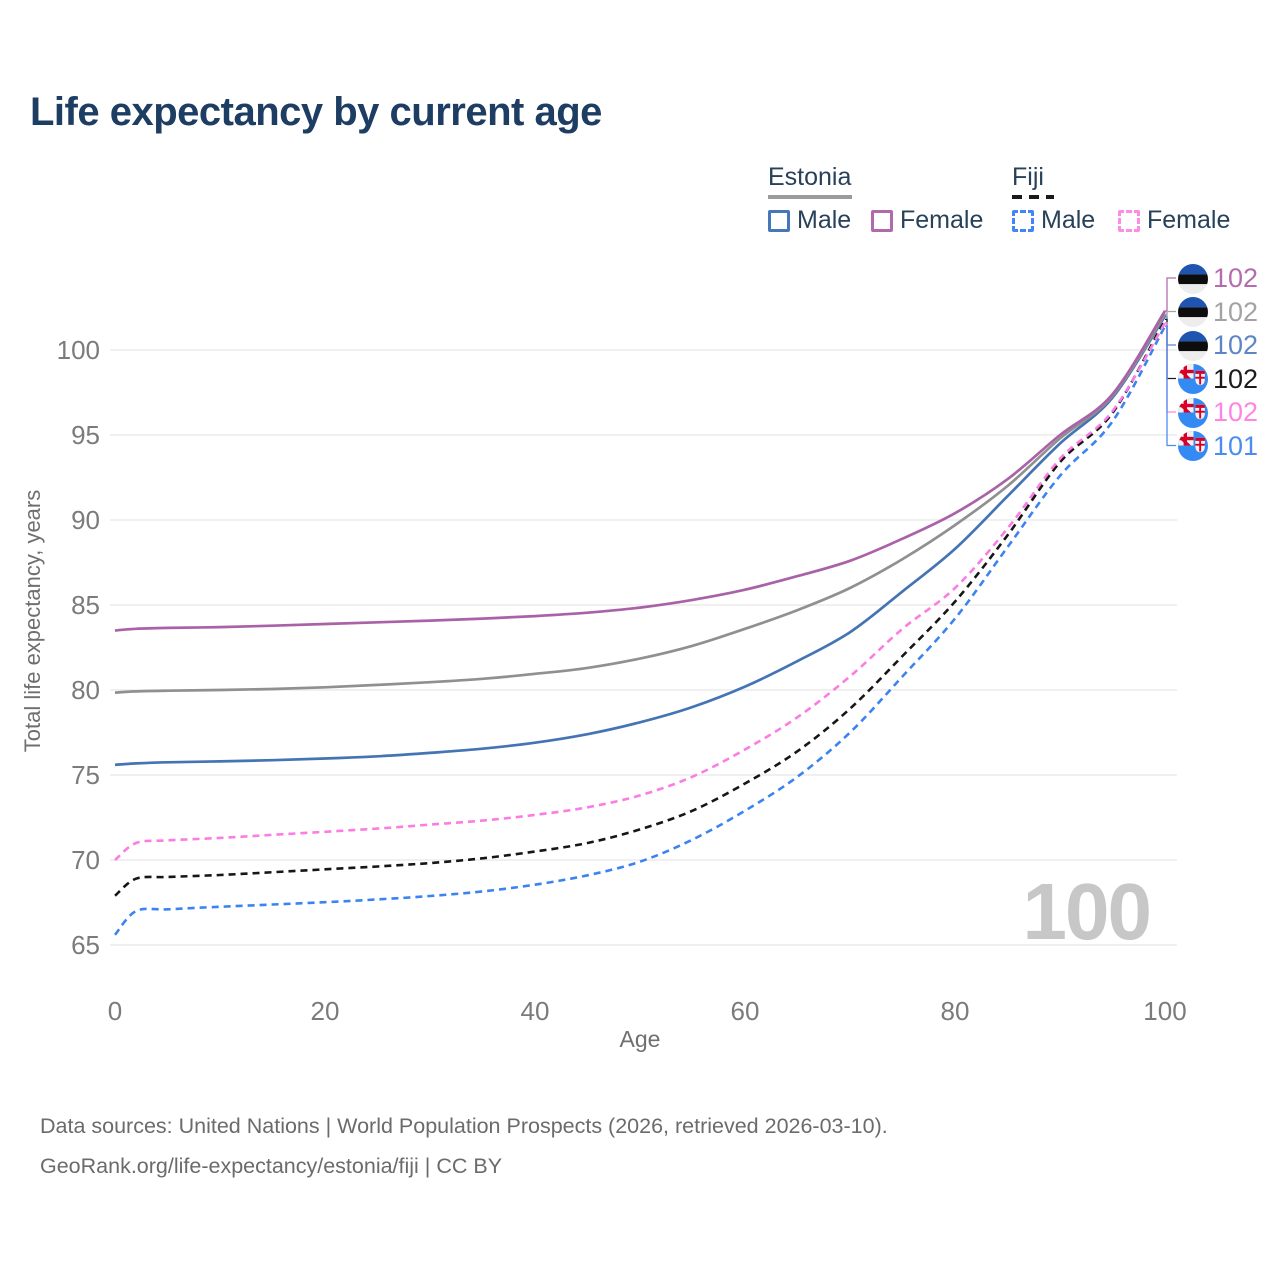 The image size is (1280, 1280). I want to click on age-watermark: 100, so click(1087, 911).